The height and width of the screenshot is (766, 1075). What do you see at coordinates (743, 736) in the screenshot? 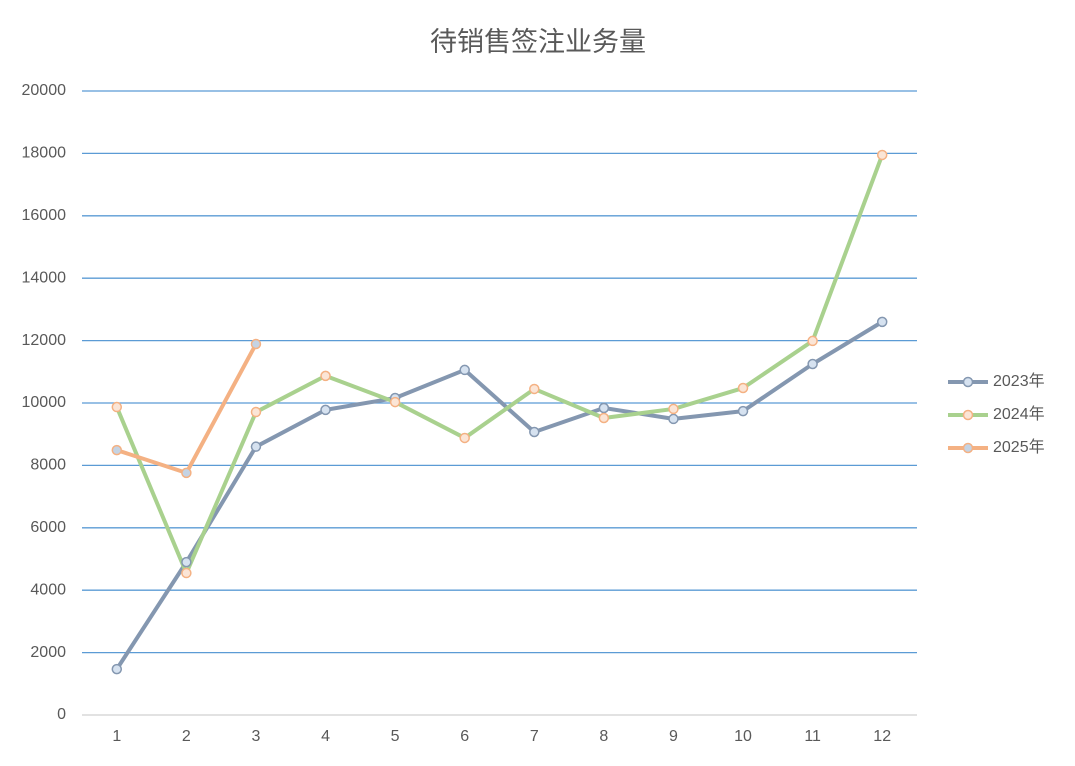
I see `x-tick-label: 10` at bounding box center [743, 736].